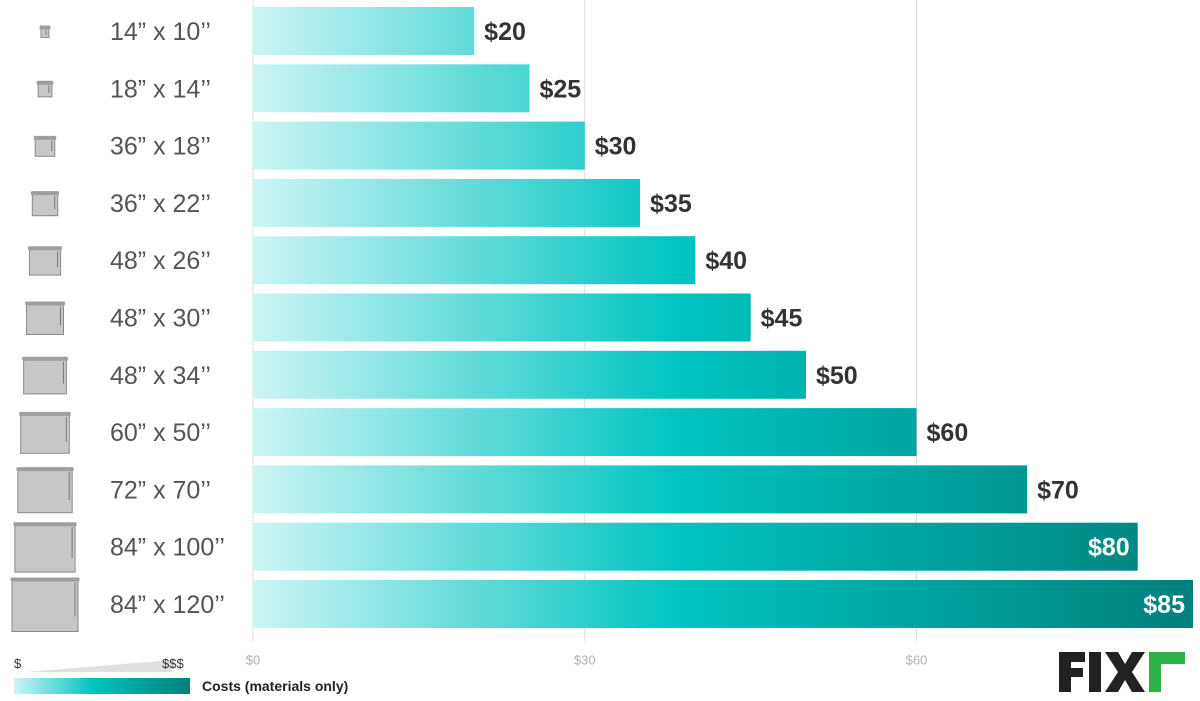  Describe the element at coordinates (275, 686) in the screenshot. I see `legend-caption: Costs (materials only)` at that location.